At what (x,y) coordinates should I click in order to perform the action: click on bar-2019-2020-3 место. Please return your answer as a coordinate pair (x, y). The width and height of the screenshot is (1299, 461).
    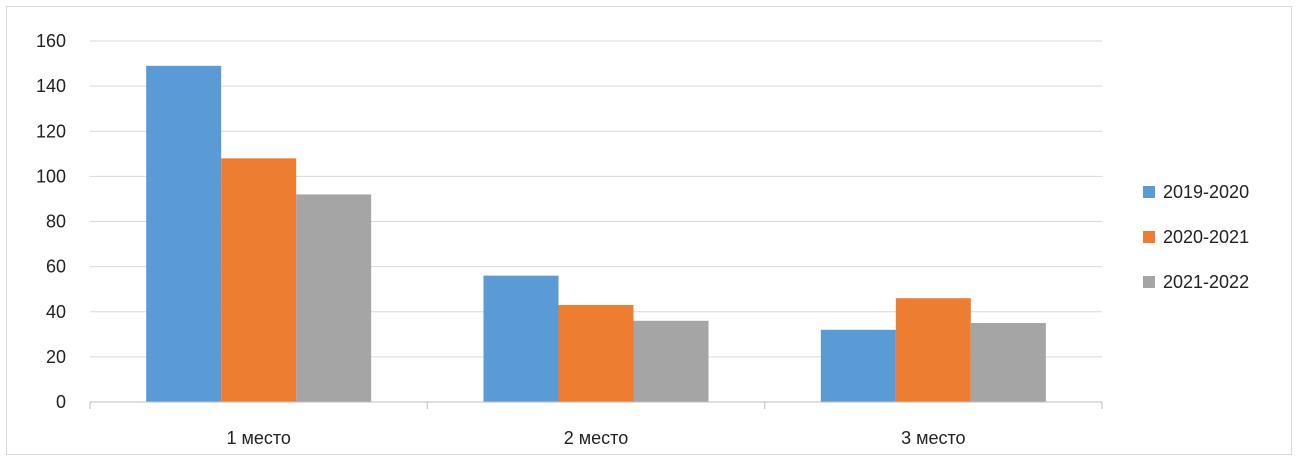
    Looking at the image, I should click on (858, 365).